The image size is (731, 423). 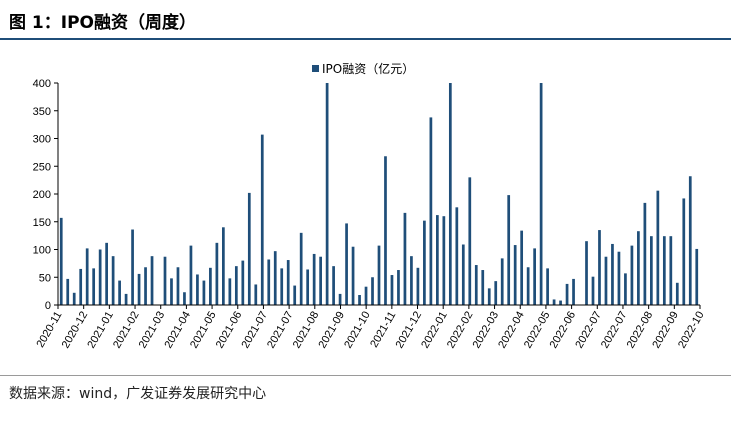 I want to click on legend: IPO融资（亿元）, so click(x=363, y=68).